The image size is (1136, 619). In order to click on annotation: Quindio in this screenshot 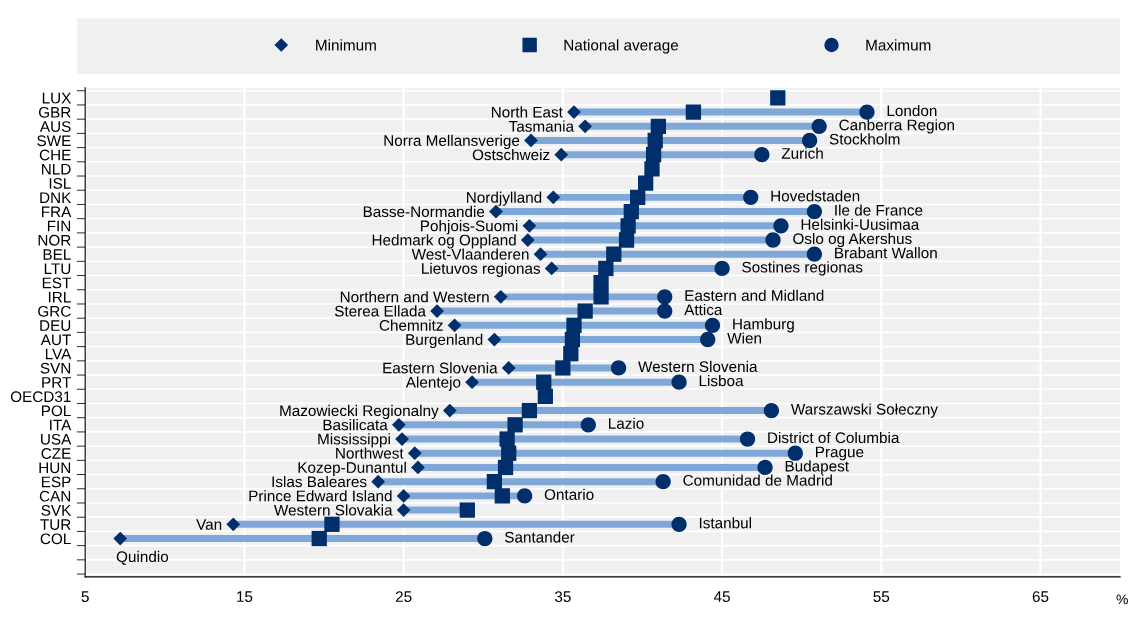, I will do `click(142, 557)`.